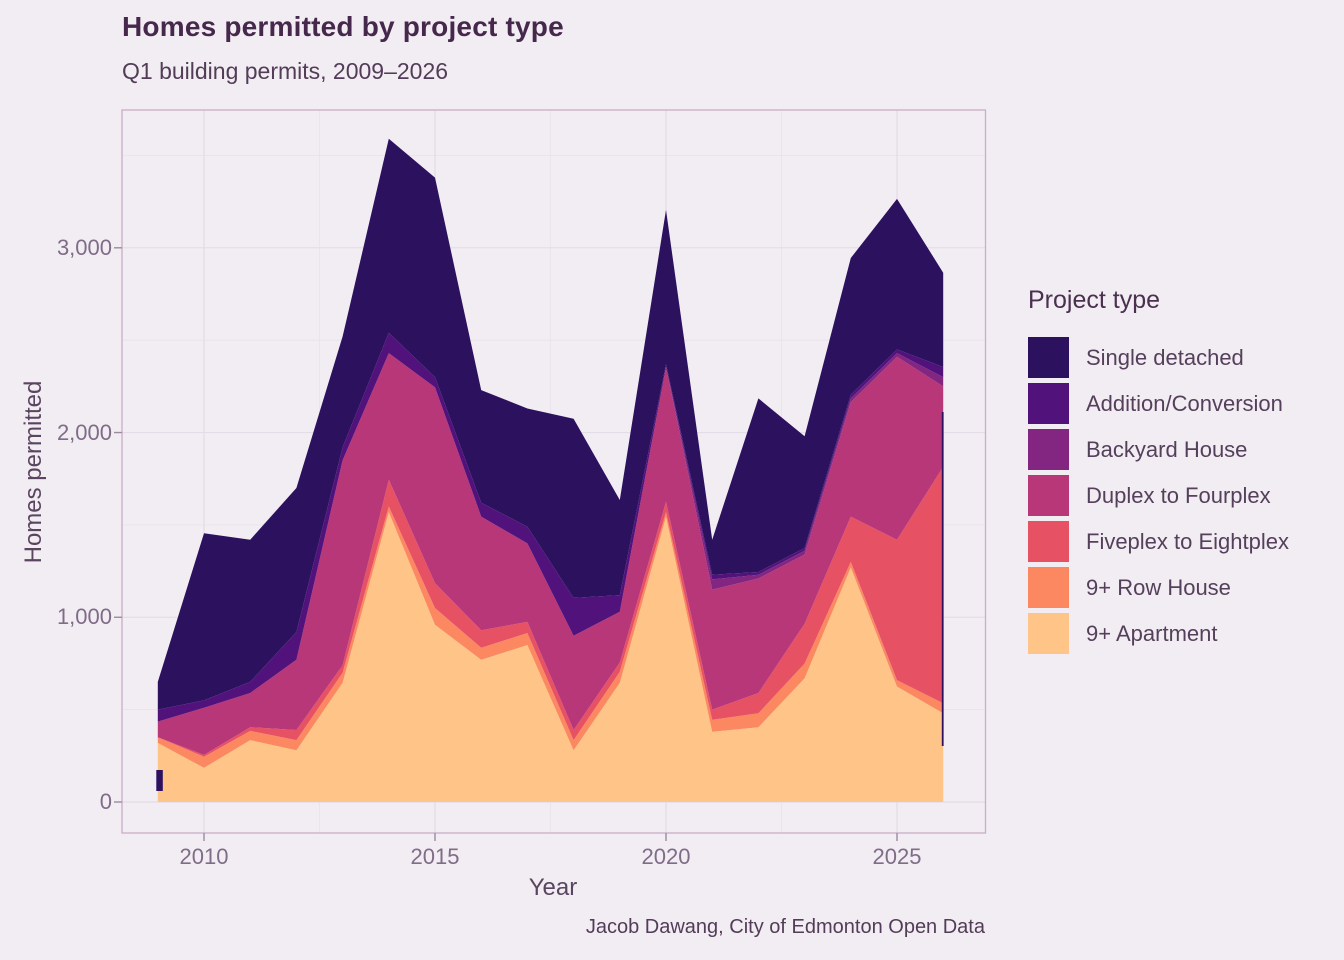 This screenshot has width=1344, height=960. I want to click on x-tick-label-2015: 2015, so click(435, 856).